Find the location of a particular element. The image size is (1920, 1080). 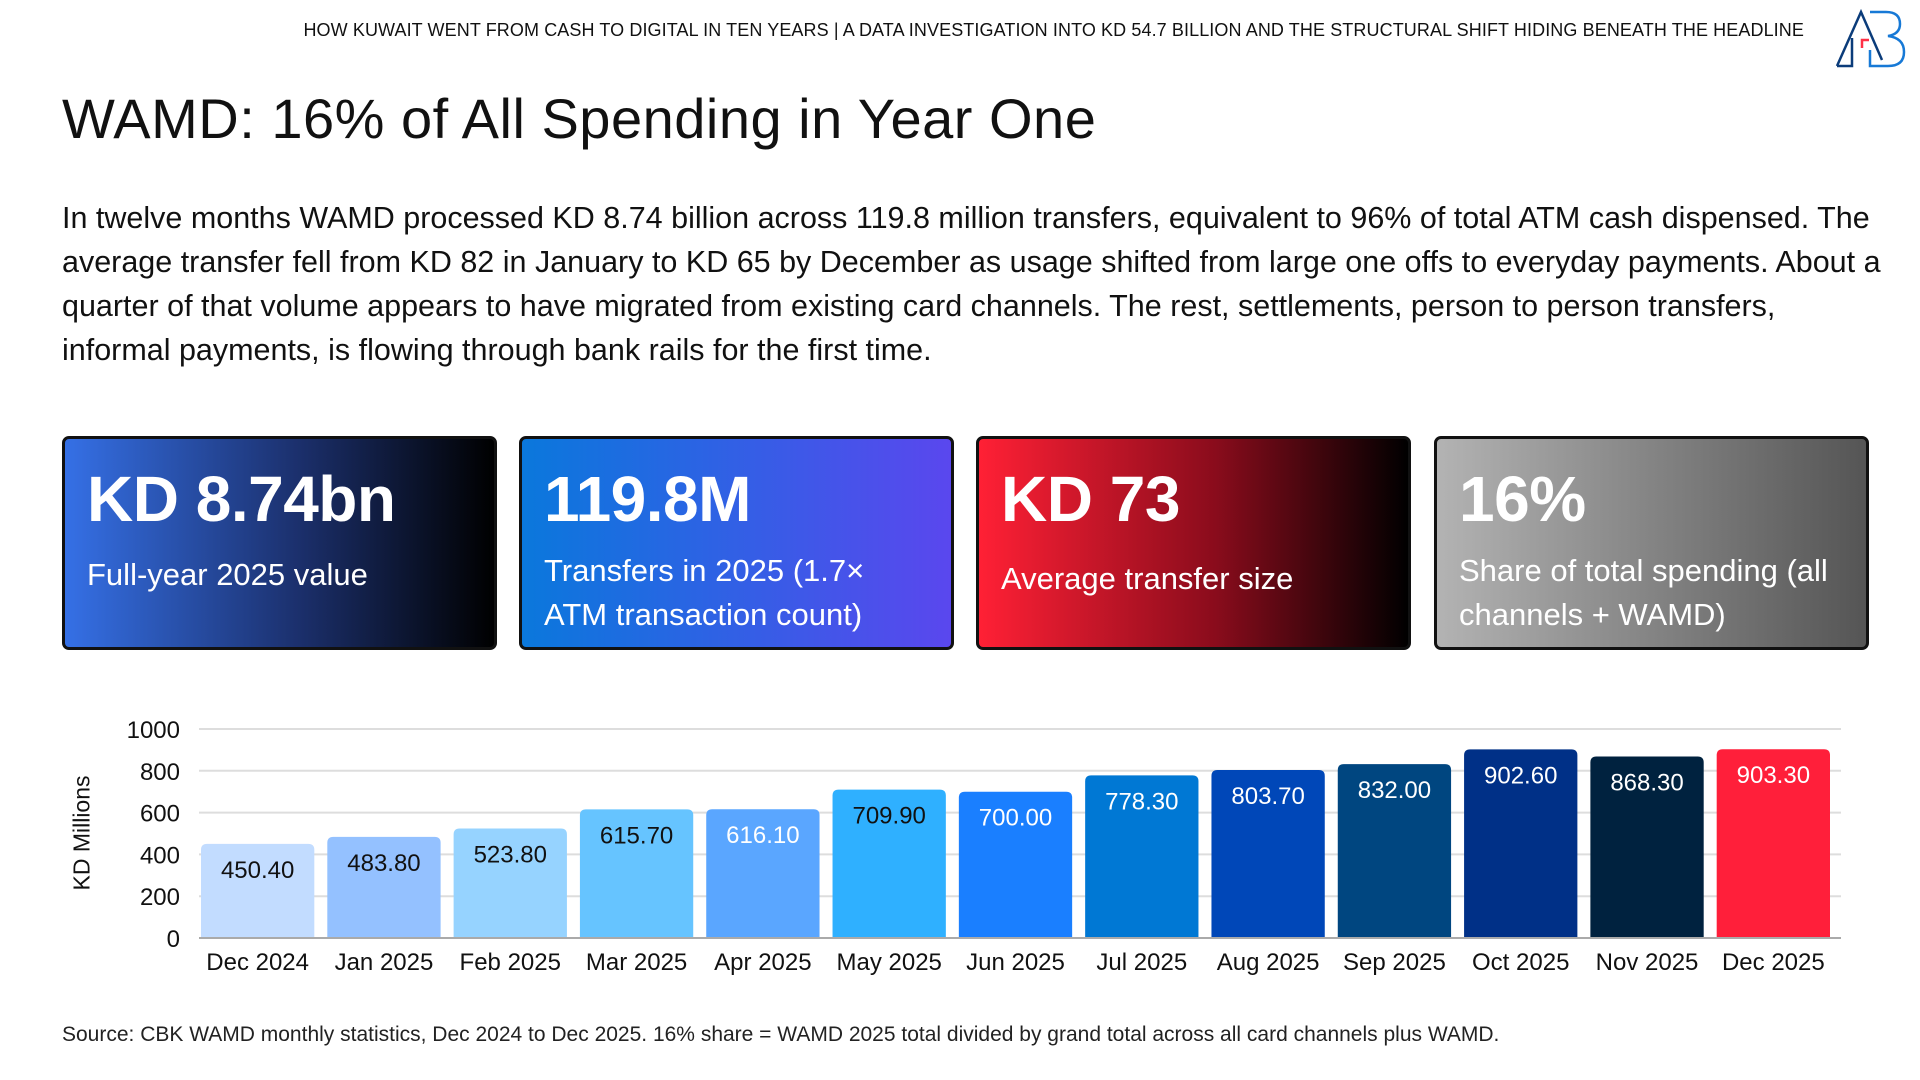

x-tick-label: Jun 2025 is located at coordinates (1015, 962).